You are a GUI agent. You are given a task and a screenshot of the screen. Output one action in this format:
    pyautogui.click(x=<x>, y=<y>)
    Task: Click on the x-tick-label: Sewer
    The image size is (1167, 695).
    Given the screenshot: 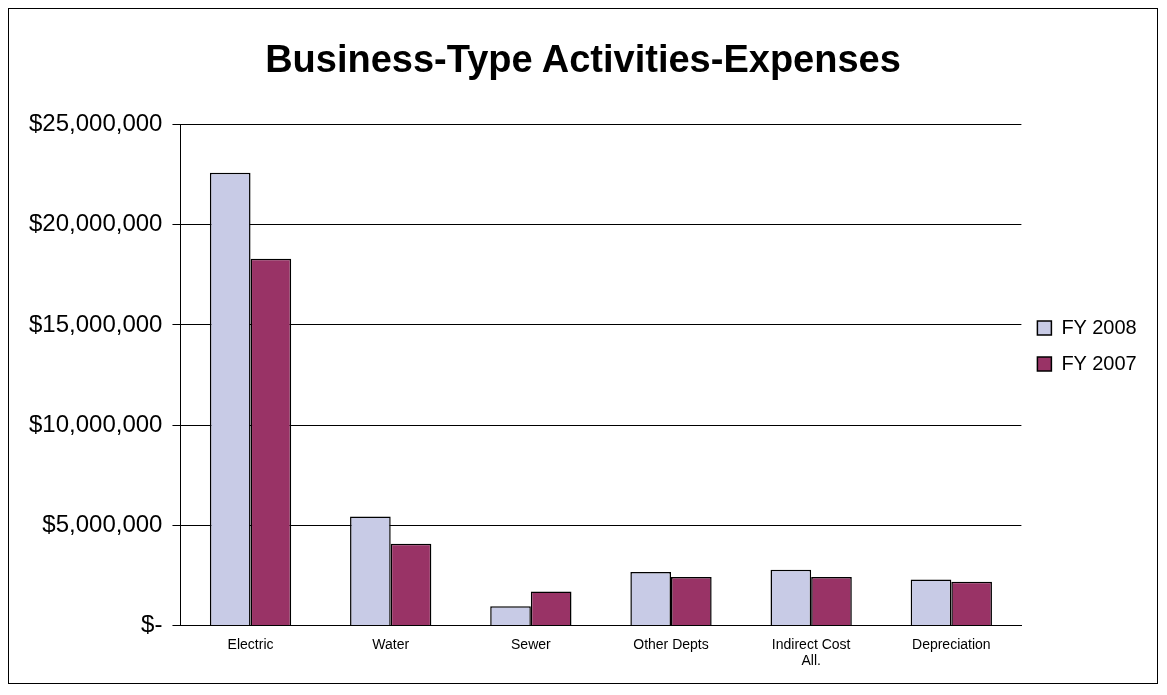 What is the action you would take?
    pyautogui.click(x=531, y=643)
    